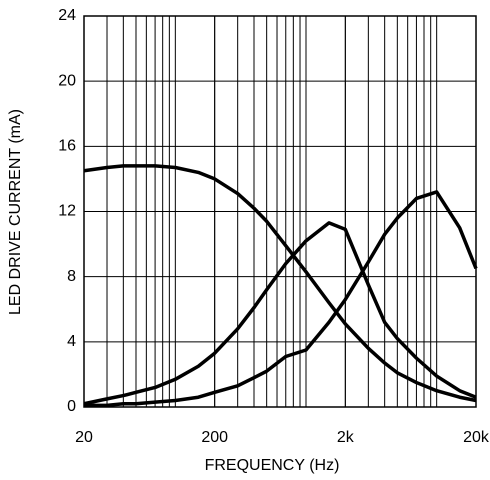  What do you see at coordinates (346, 437) in the screenshot?
I see `x-tick-label: 2k` at bounding box center [346, 437].